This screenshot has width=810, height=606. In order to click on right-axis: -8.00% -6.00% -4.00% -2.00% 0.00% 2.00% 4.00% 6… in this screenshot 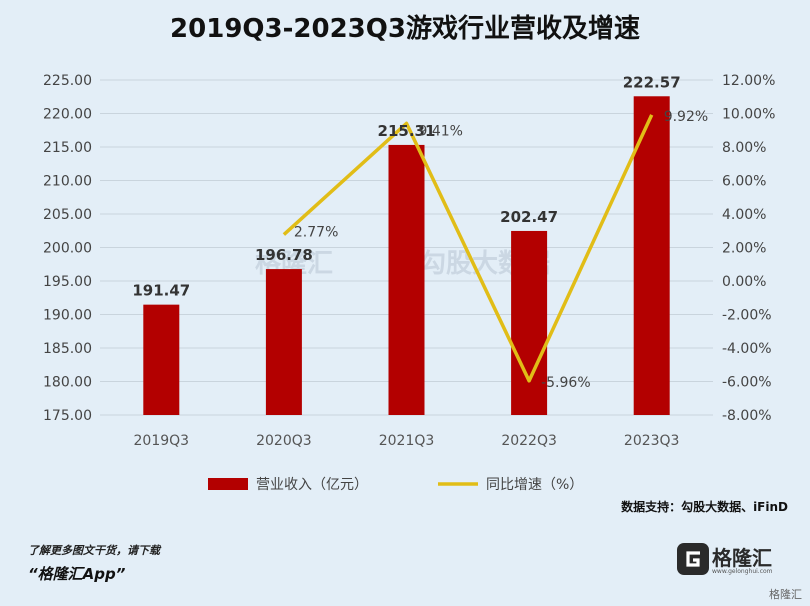, I will do `click(748, 248)`.